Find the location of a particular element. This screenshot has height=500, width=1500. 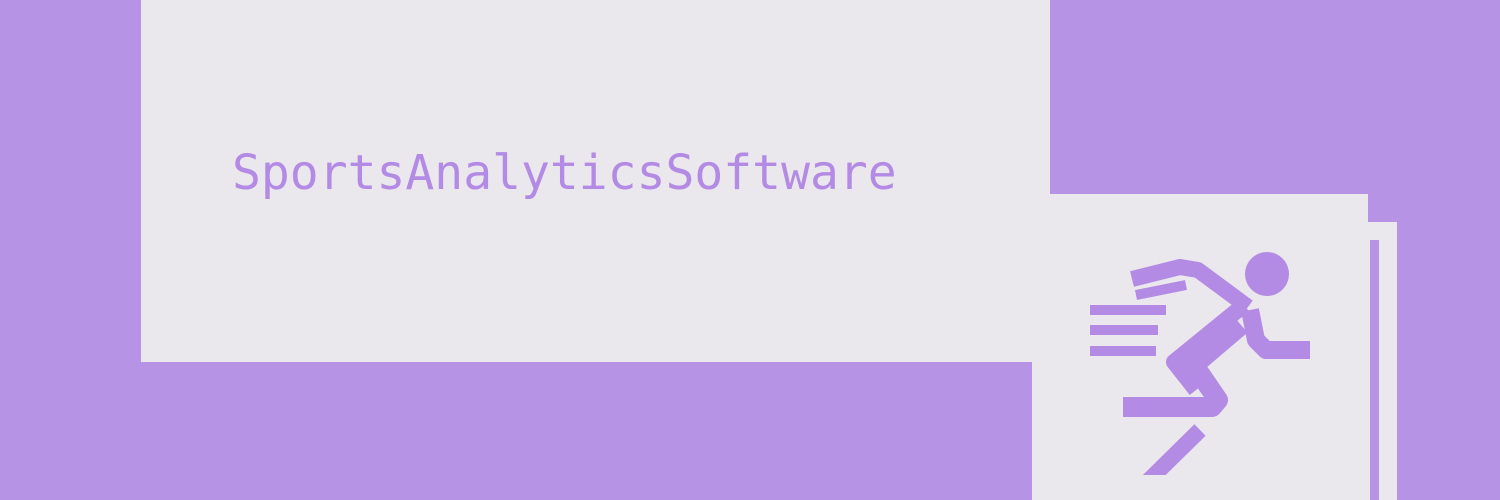

back-card-edge is located at coordinates (1374, 370).